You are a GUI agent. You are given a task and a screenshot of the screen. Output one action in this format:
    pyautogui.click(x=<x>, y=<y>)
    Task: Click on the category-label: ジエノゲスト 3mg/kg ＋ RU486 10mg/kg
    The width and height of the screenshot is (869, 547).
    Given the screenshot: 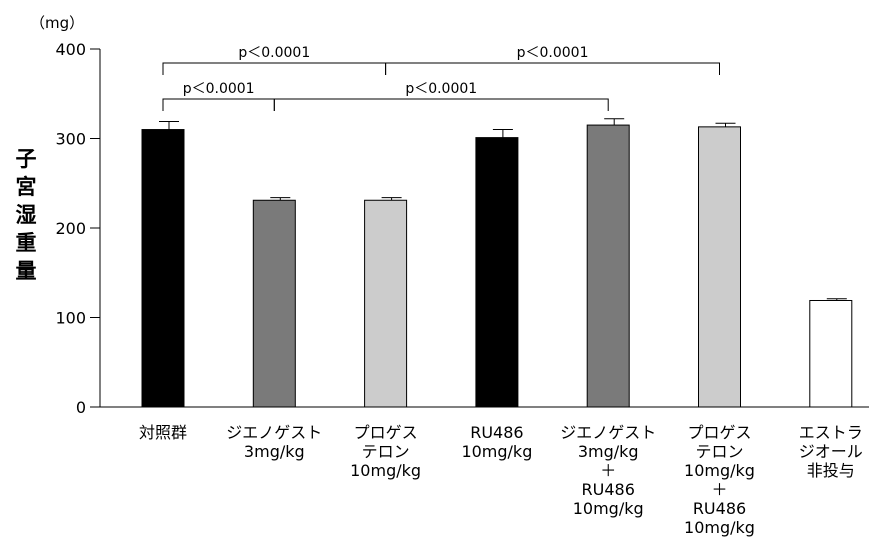 What is the action you would take?
    pyautogui.click(x=608, y=470)
    